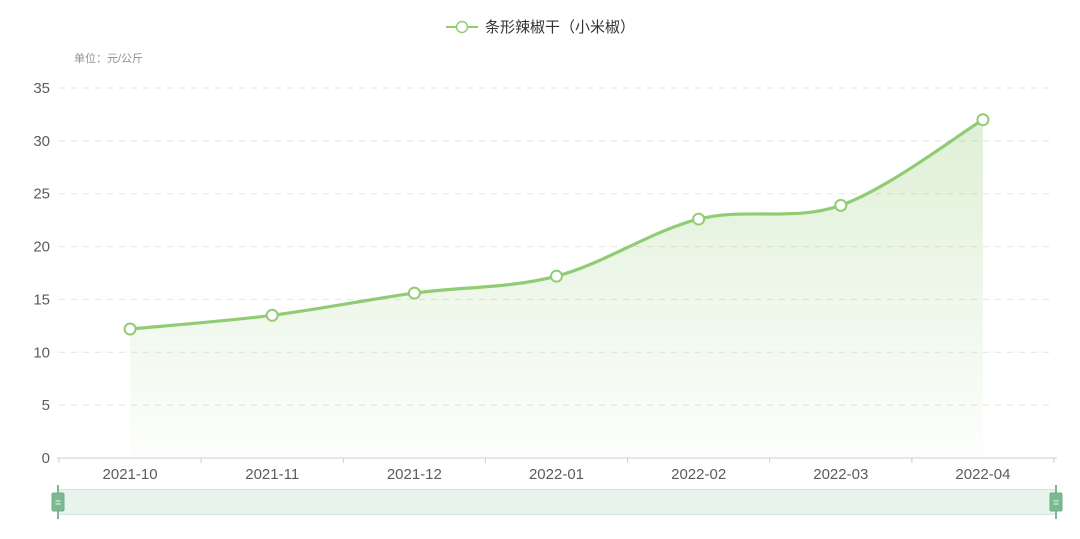 This screenshot has width=1080, height=539. What do you see at coordinates (557, 502) in the screenshot?
I see `data-zoom-slider` at bounding box center [557, 502].